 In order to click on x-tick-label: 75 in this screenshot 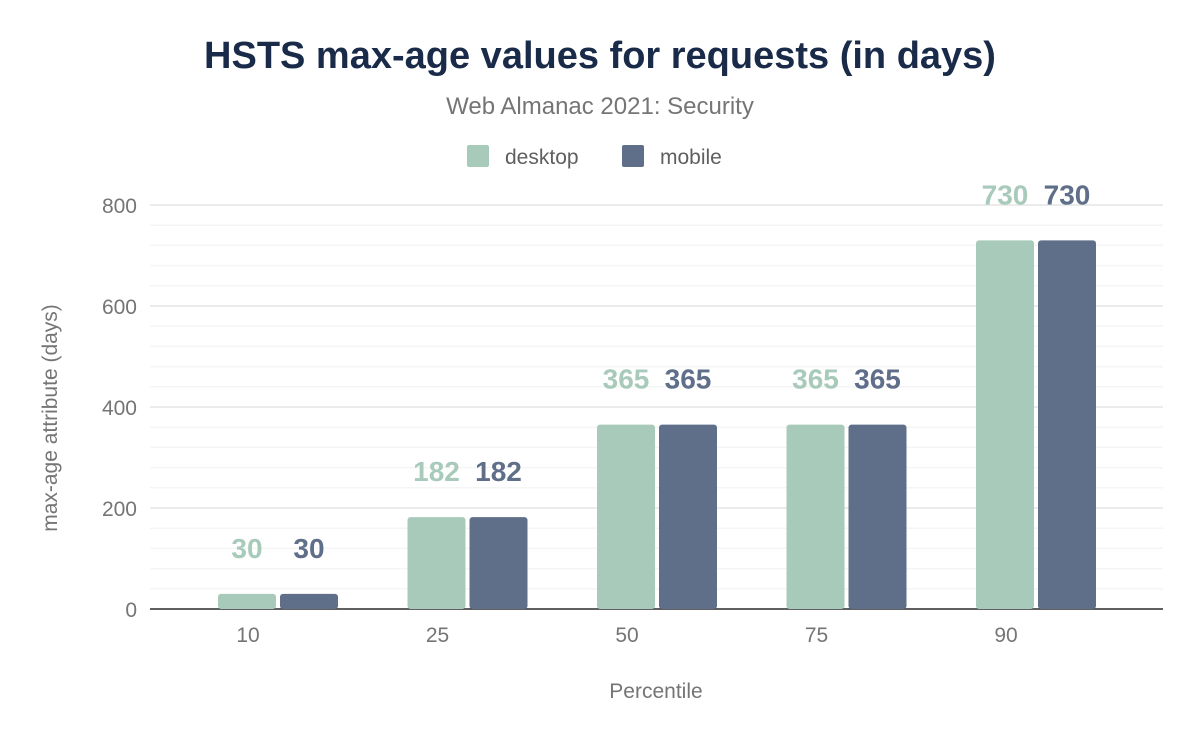, I will do `click(816, 635)`.